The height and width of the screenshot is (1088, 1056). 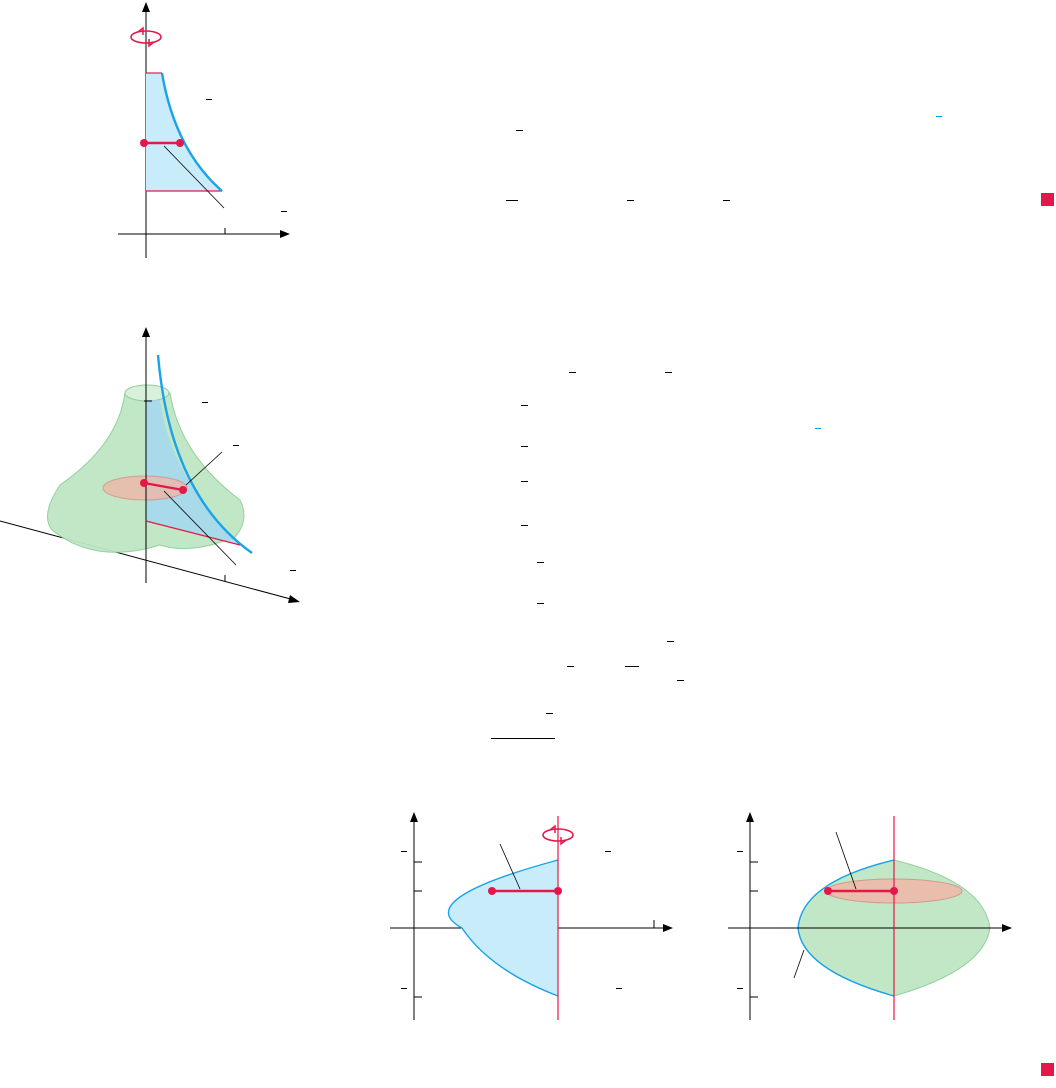 I want to click on edge-leader-line, so click(x=799, y=964).